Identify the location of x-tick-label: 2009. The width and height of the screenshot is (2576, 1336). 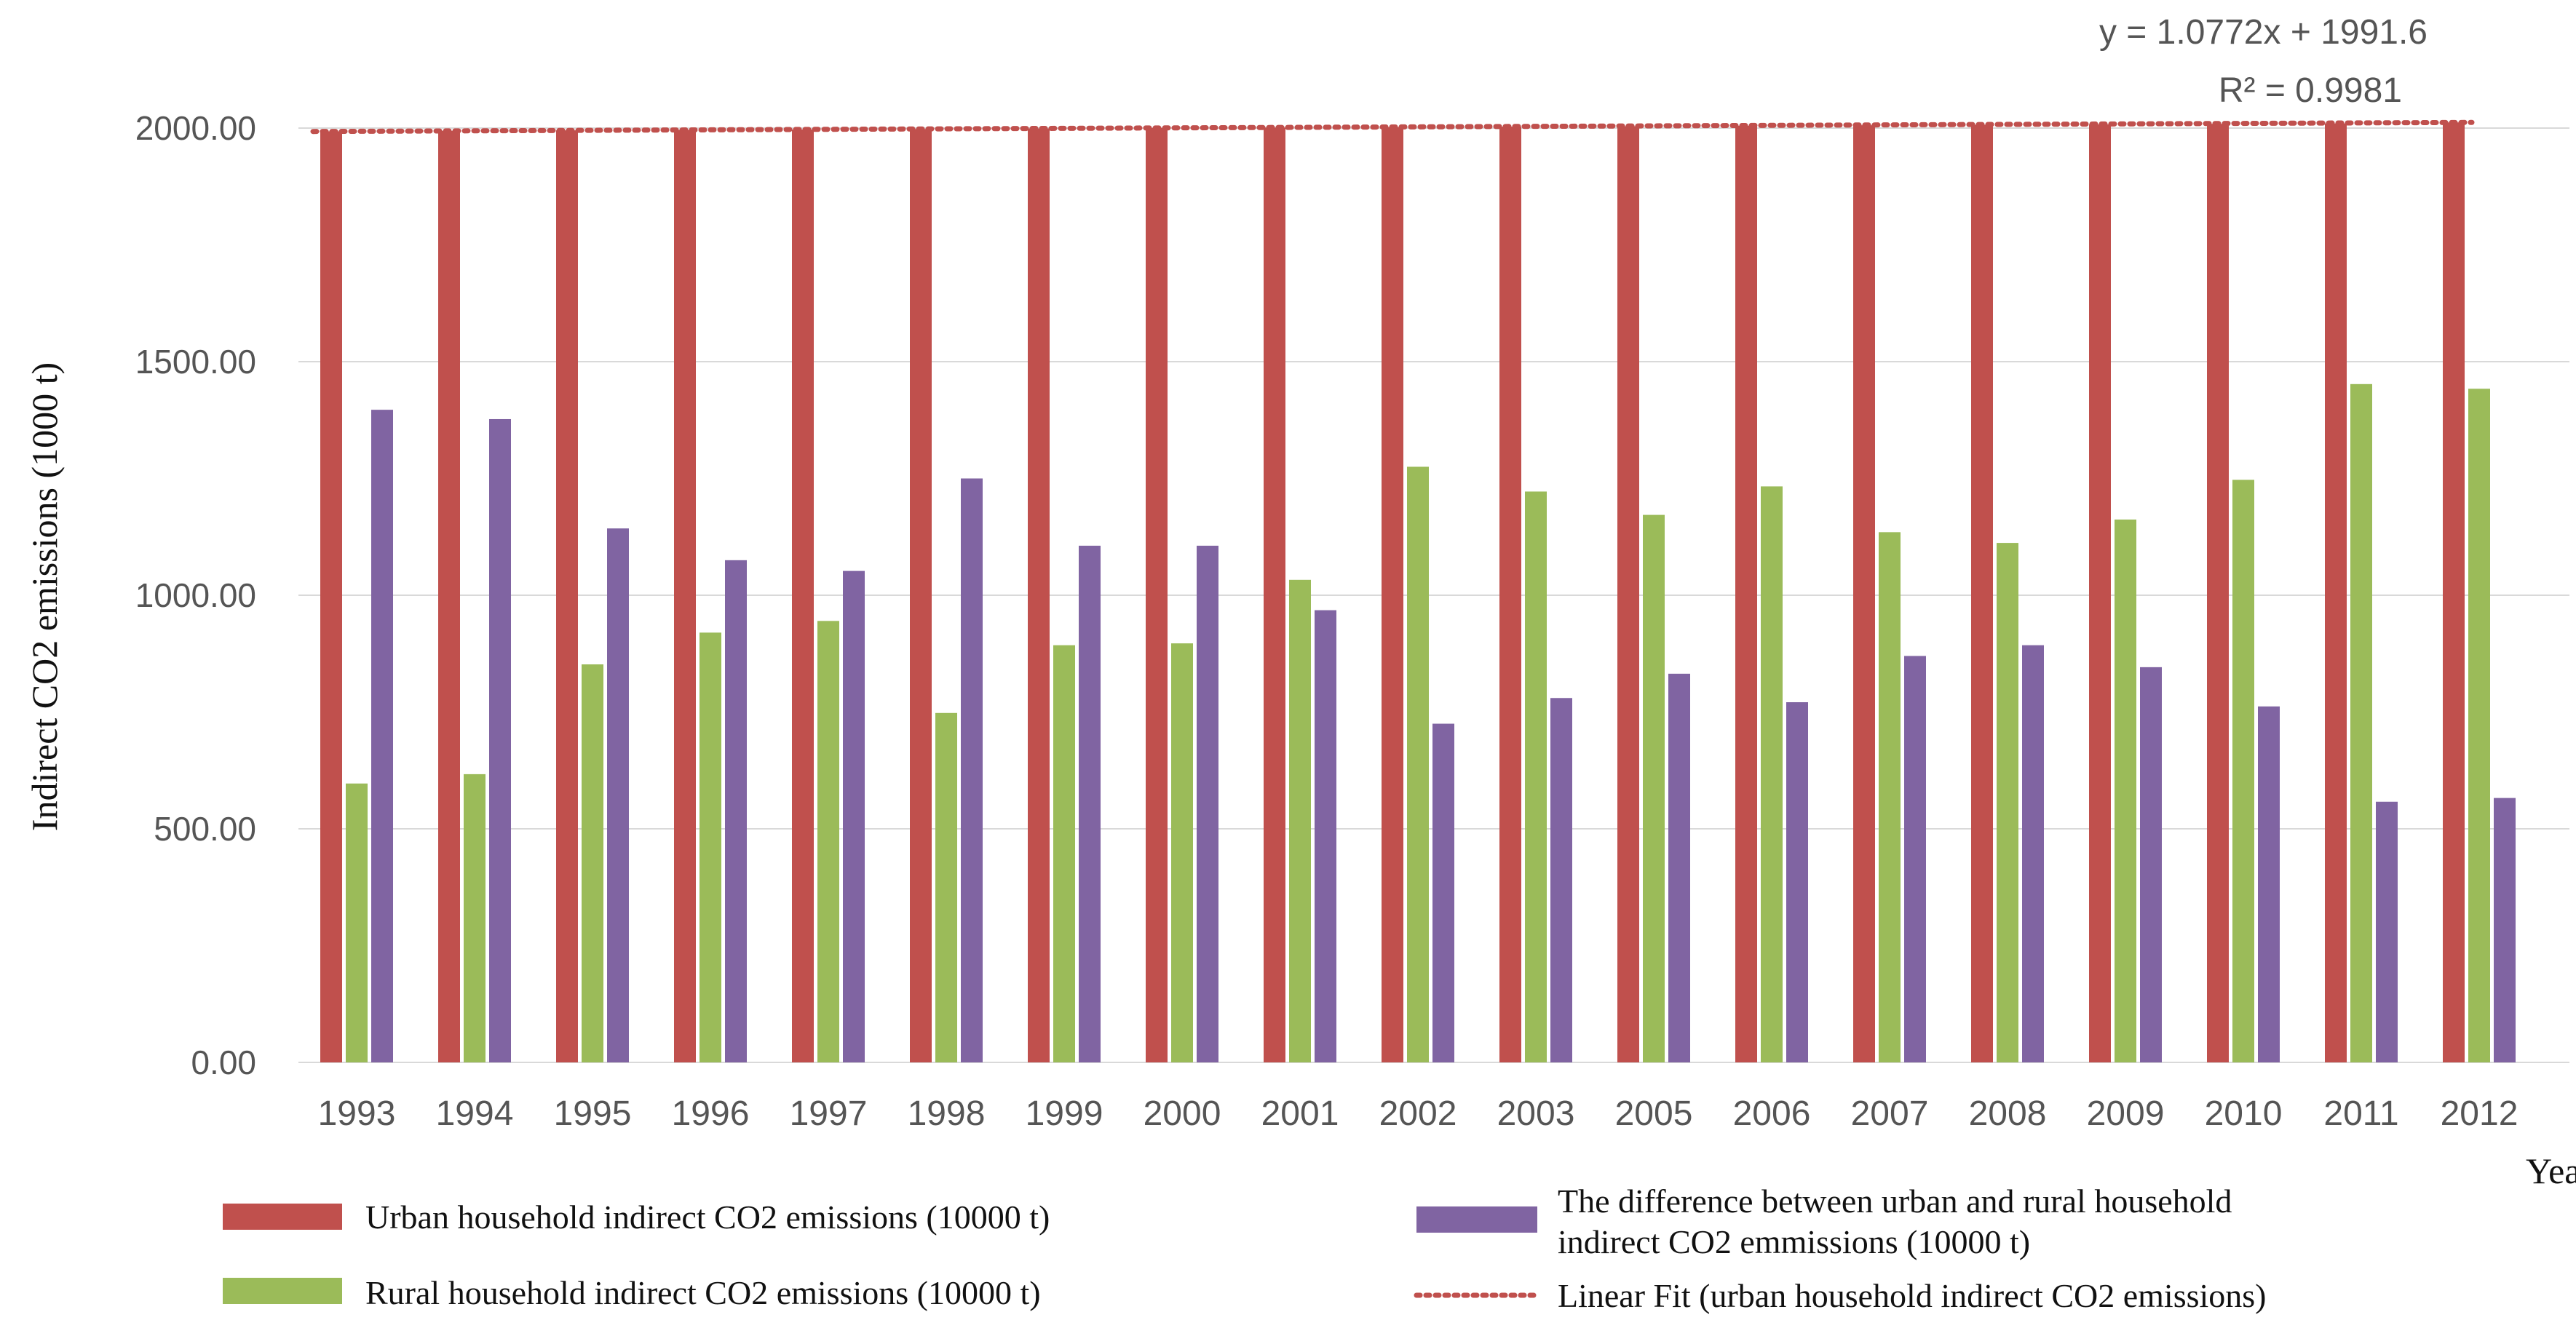
(2126, 1113).